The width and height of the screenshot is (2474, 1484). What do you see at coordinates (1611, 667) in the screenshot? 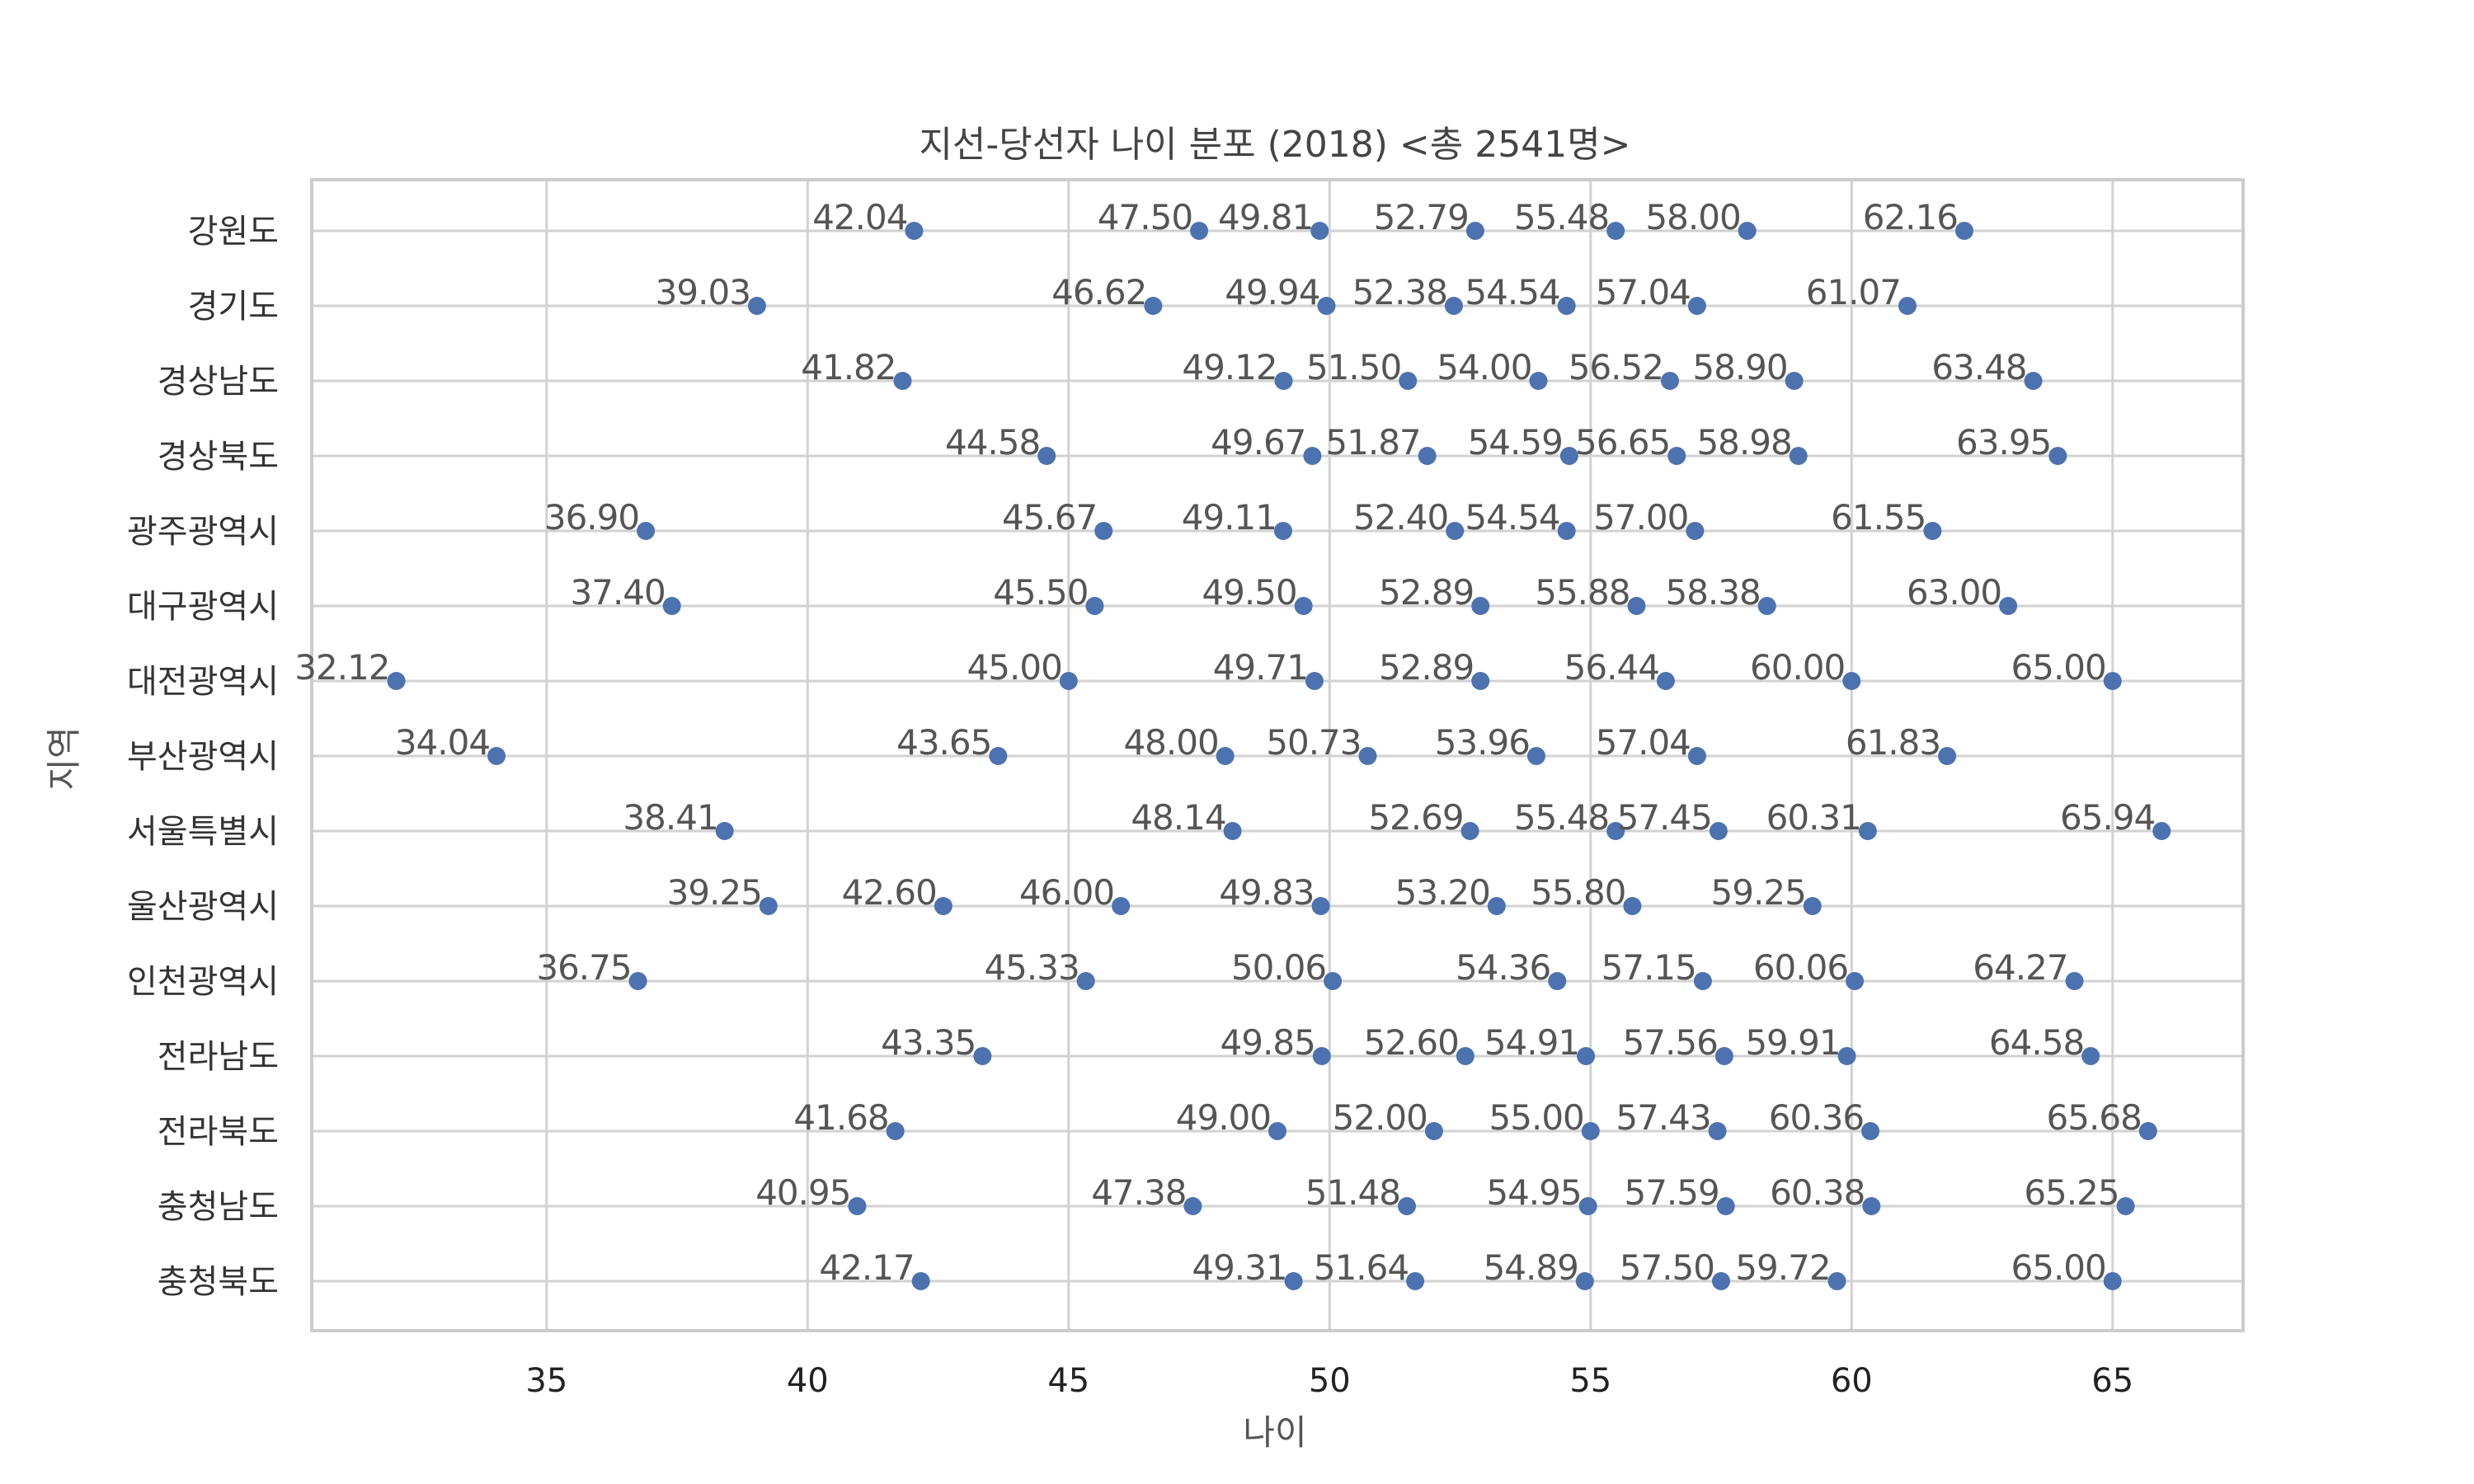
I see `data-label: 56.44` at bounding box center [1611, 667].